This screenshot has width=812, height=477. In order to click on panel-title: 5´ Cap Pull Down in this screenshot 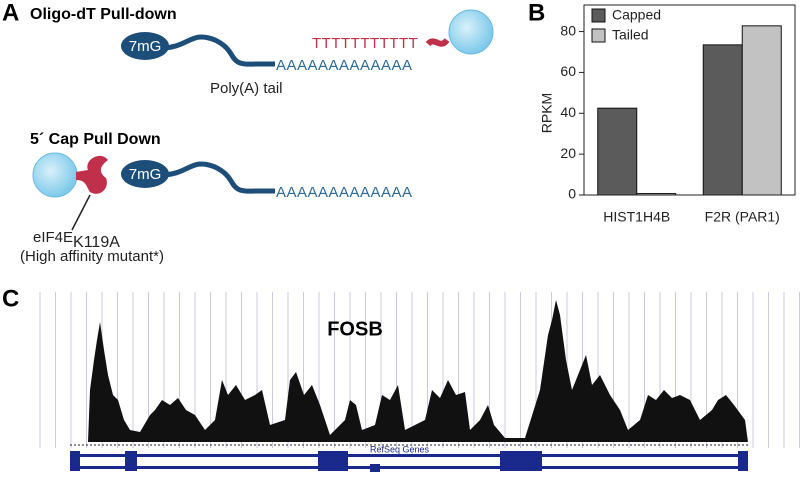, I will do `click(95, 139)`.